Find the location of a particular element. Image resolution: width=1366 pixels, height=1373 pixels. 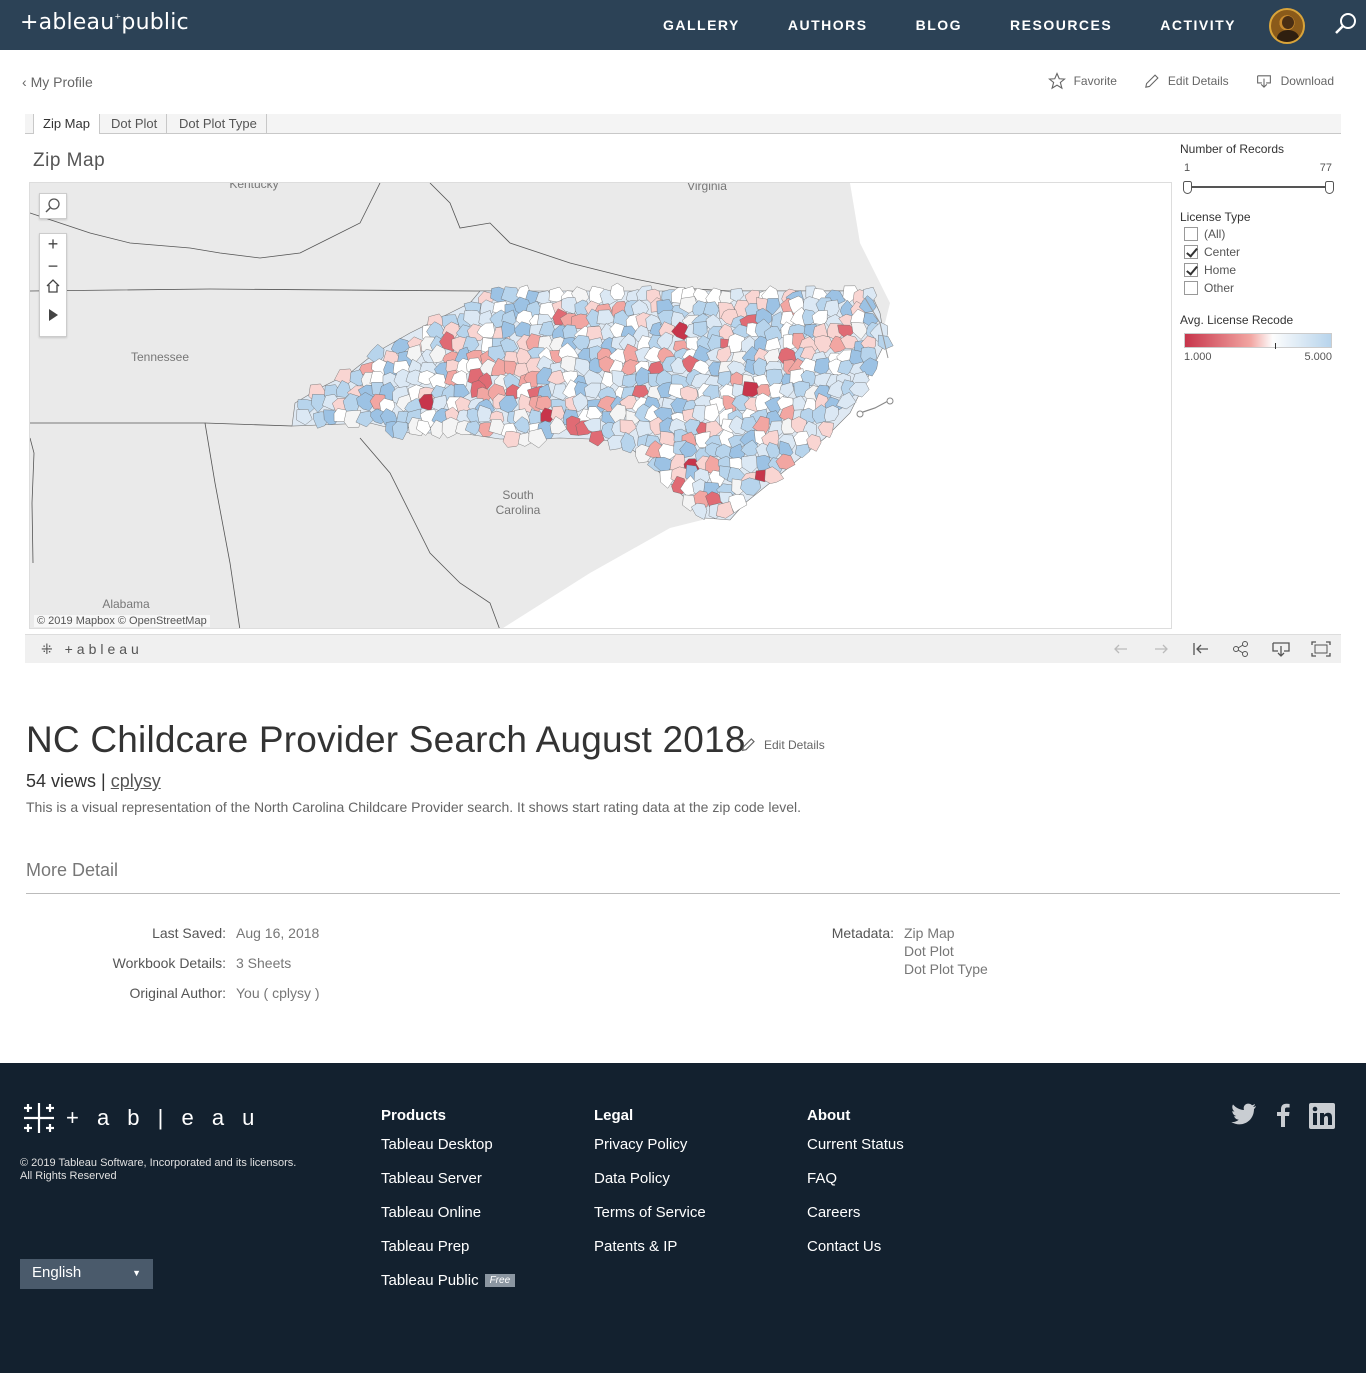

edit-details-button: Edit Details is located at coordinates (1186, 81).